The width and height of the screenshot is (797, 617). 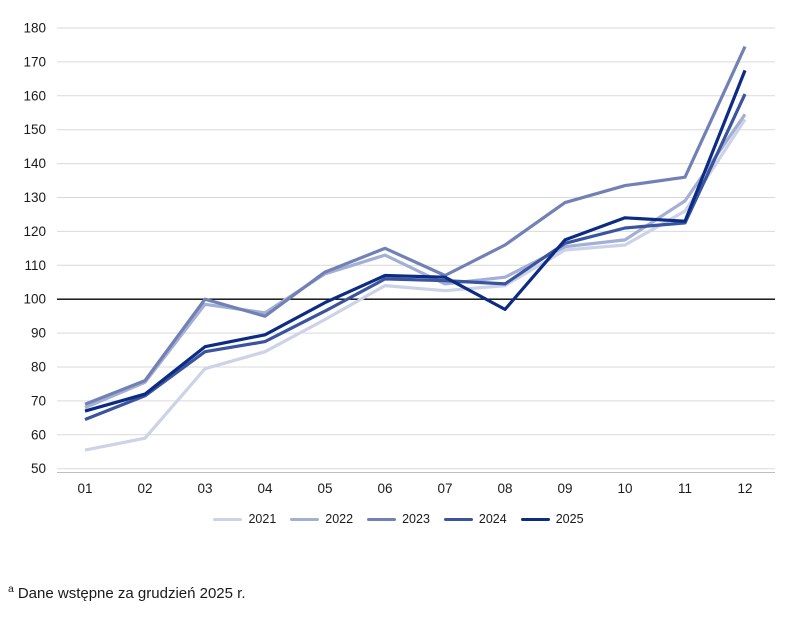 What do you see at coordinates (244, 519) in the screenshot?
I see `legend-item-2021: 2021` at bounding box center [244, 519].